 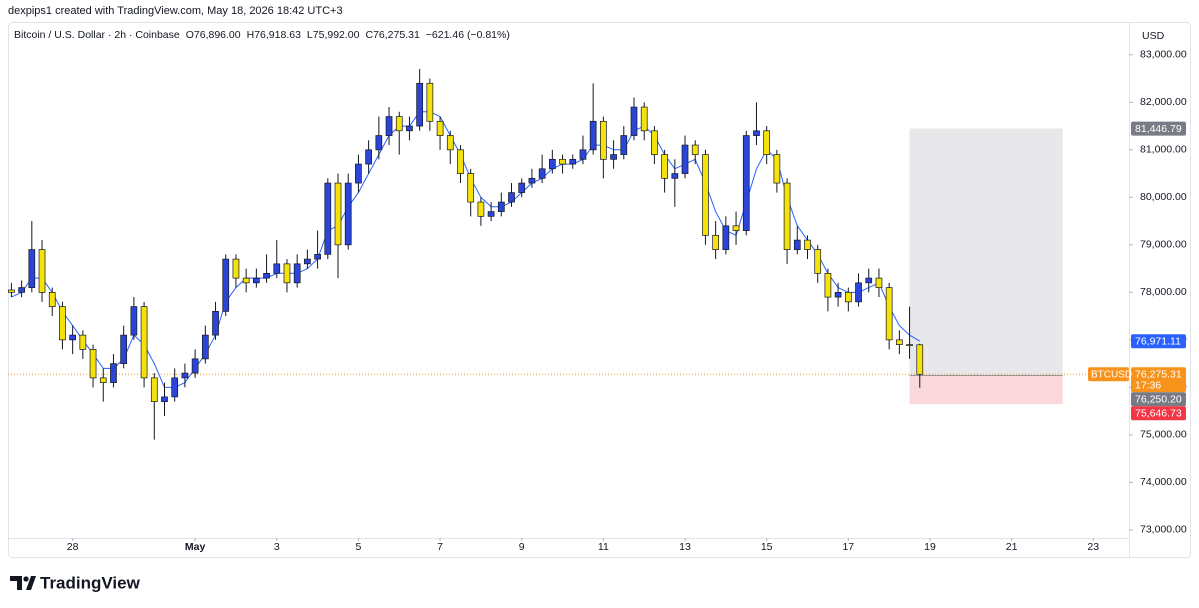 I want to click on price-label: 76,275.31, so click(x=1158, y=375).